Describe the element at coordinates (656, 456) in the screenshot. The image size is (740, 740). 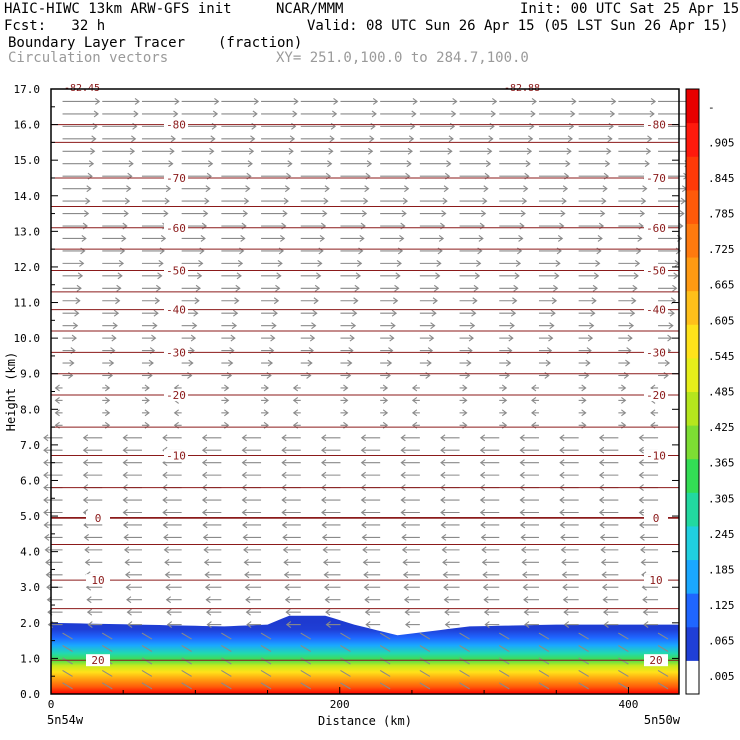
I see `contour-label: -10` at that location.